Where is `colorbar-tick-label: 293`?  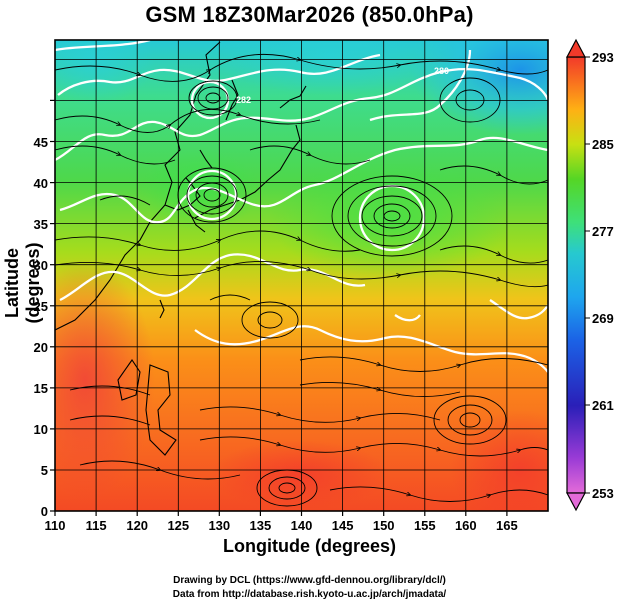 colorbar-tick-label: 293 is located at coordinates (603, 57).